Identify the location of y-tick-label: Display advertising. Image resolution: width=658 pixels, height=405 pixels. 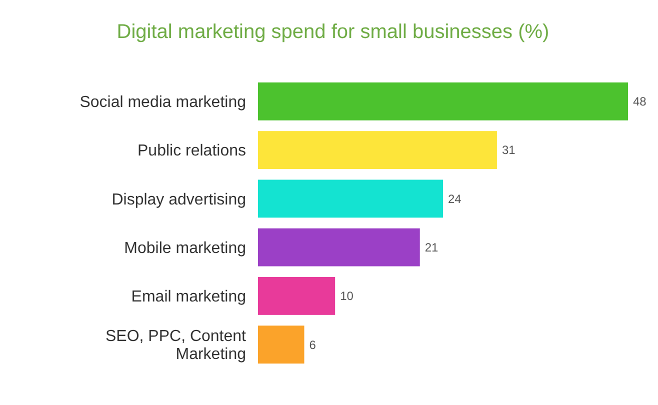
(179, 199).